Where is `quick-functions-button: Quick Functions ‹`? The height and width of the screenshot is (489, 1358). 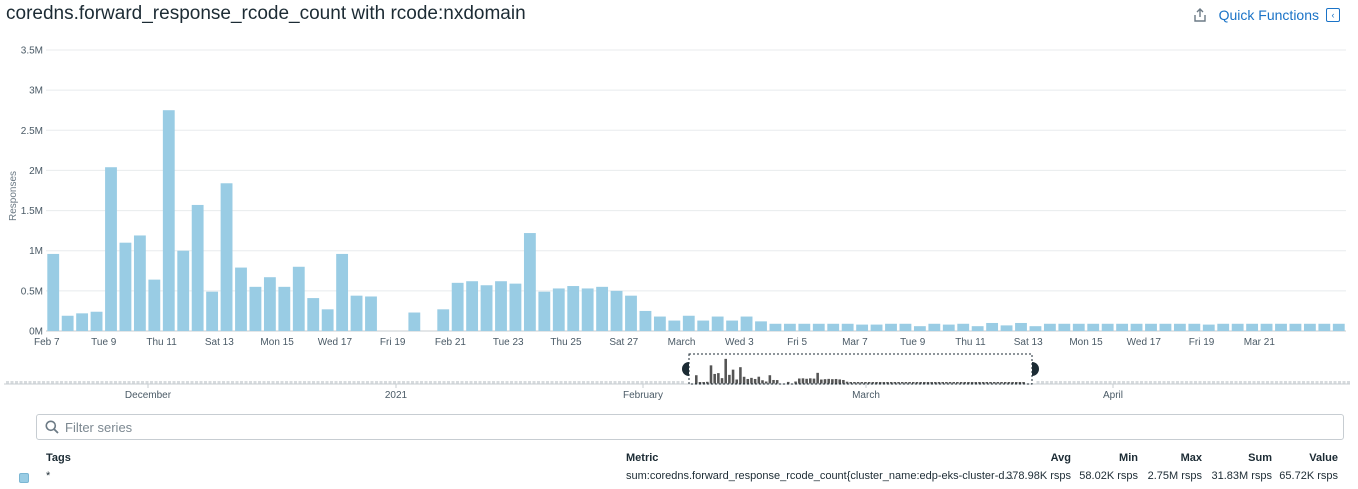
quick-functions-button: Quick Functions ‹ is located at coordinates (1279, 15).